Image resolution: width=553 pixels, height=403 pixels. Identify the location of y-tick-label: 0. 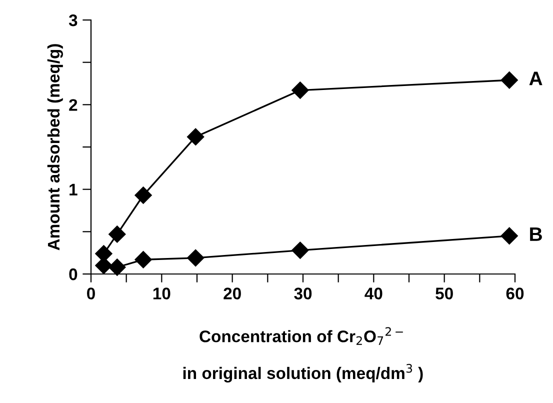
(73, 274).